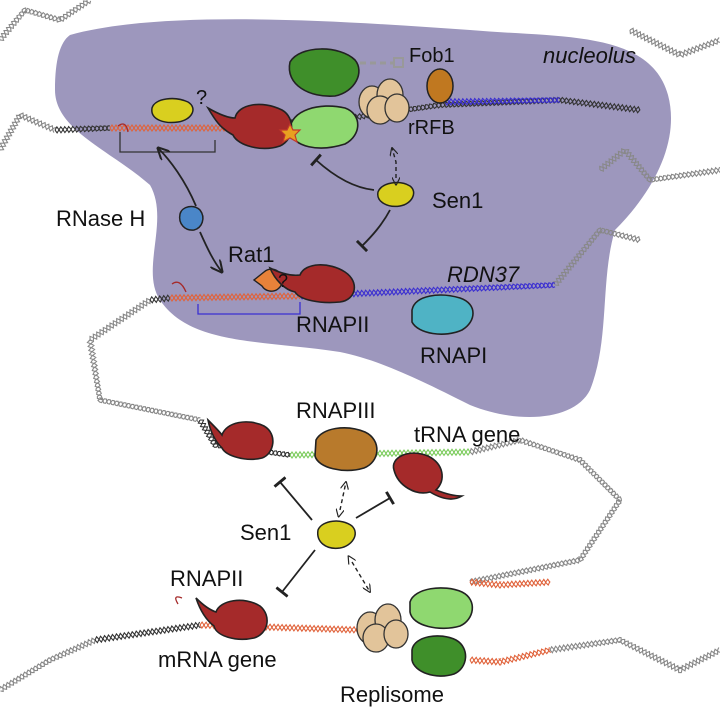 This screenshot has width=720, height=720. I want to click on collision-star-icon, so click(290, 133).